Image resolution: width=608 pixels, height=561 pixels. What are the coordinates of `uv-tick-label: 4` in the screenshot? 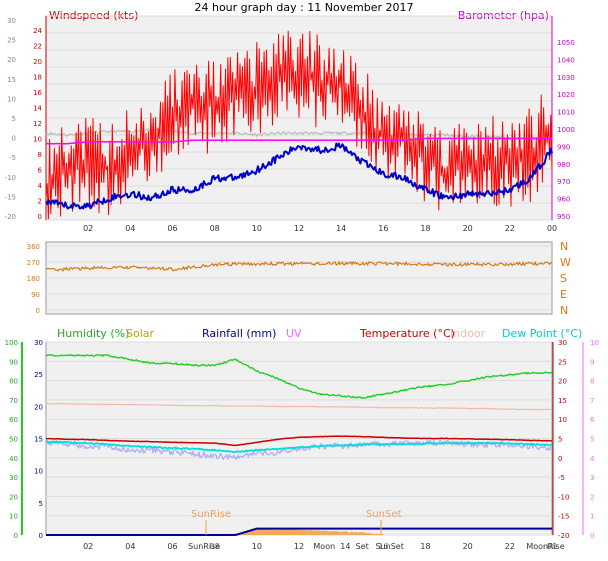 It's located at (592, 459).